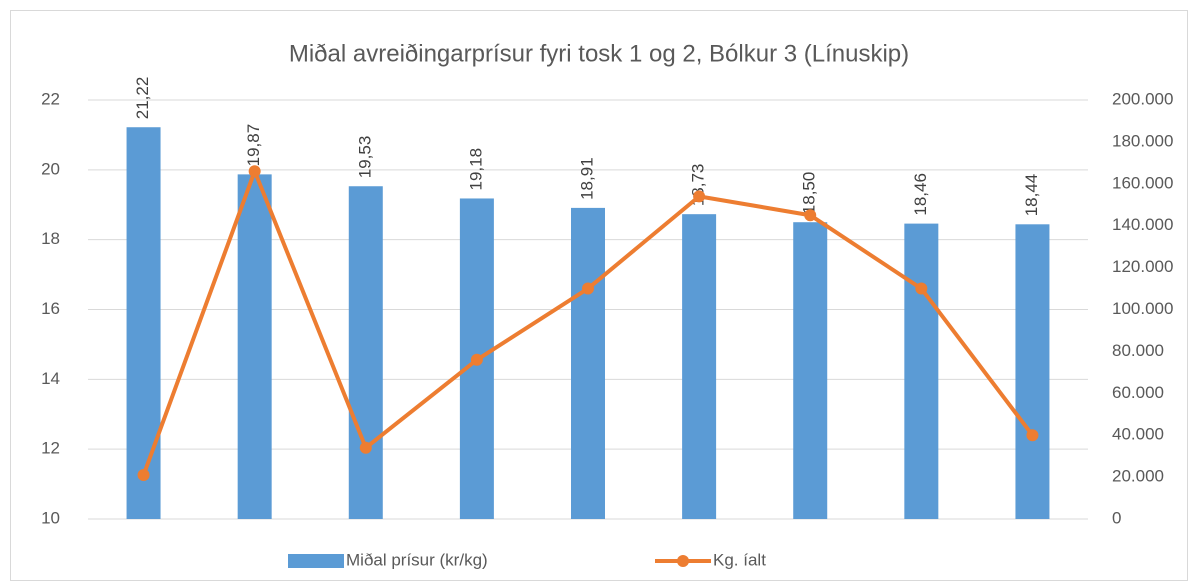 Image resolution: width=1198 pixels, height=581 pixels. I want to click on data-label: 19,87, so click(253, 145).